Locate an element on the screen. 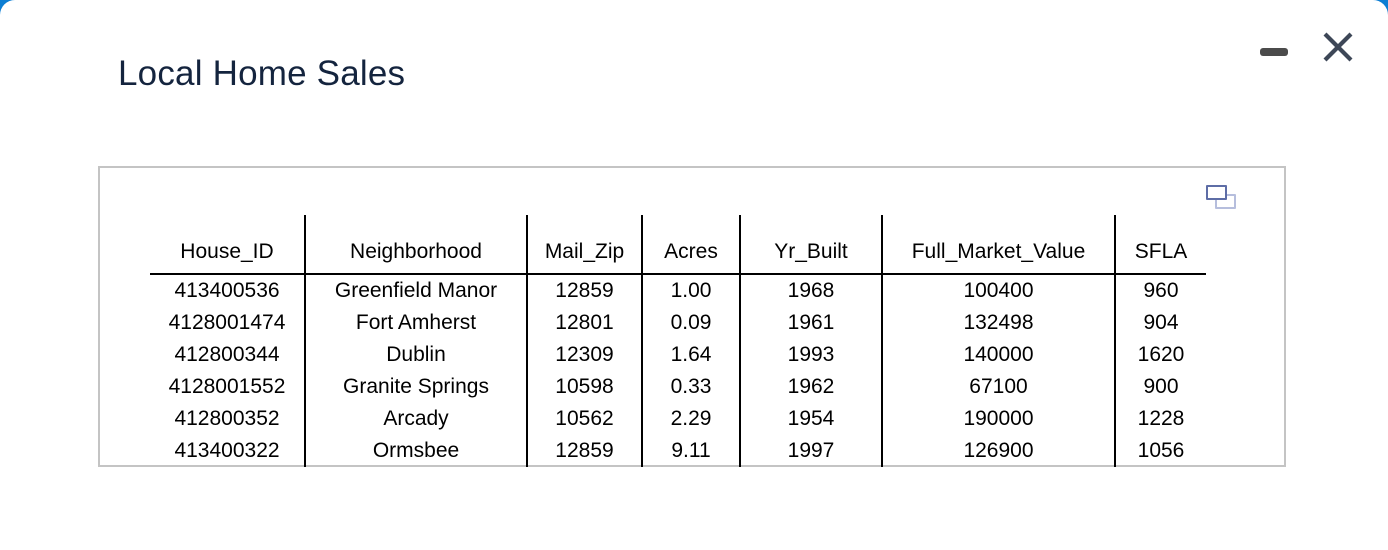 Image resolution: width=1388 pixels, height=550 pixels. table-cell: 1997 is located at coordinates (811, 451).